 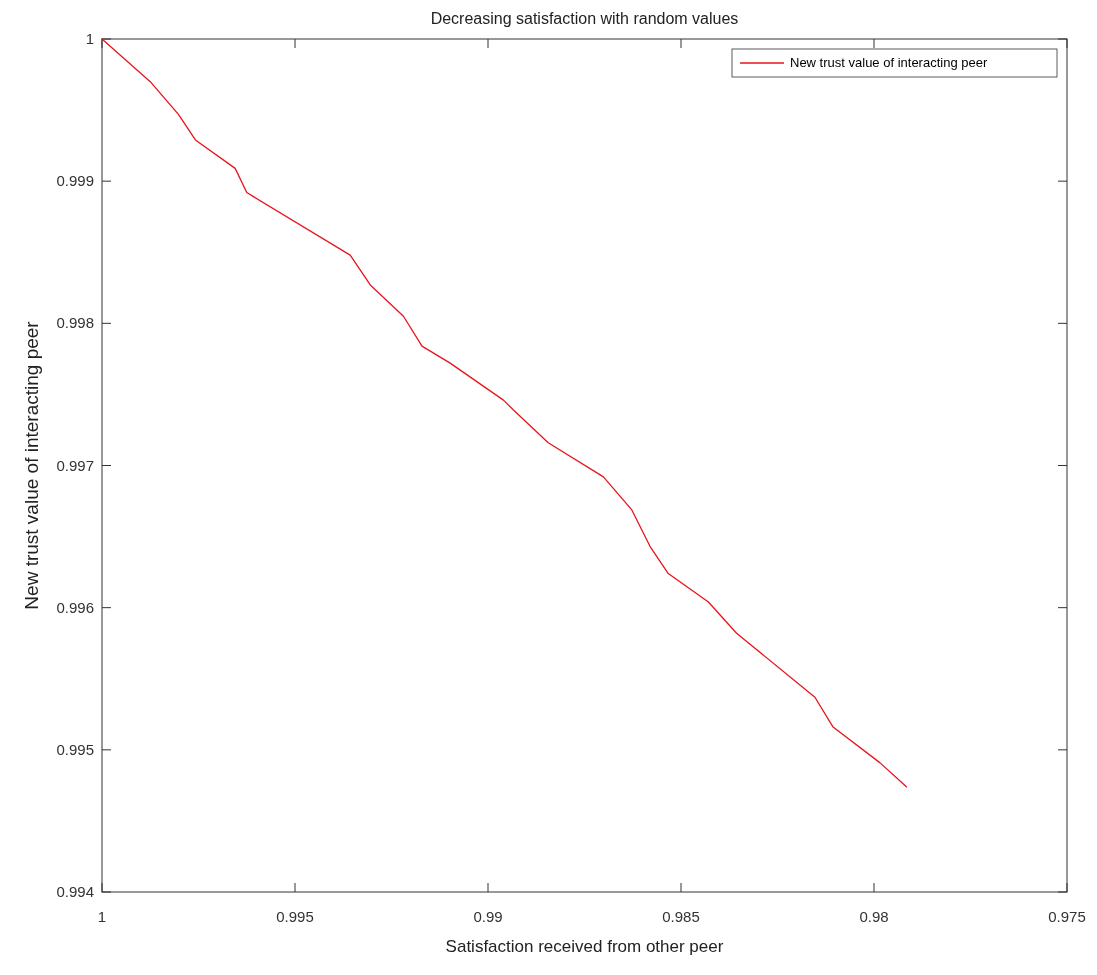 I want to click on chart-title: Decreasing satisfaction with random values, so click(x=584, y=18).